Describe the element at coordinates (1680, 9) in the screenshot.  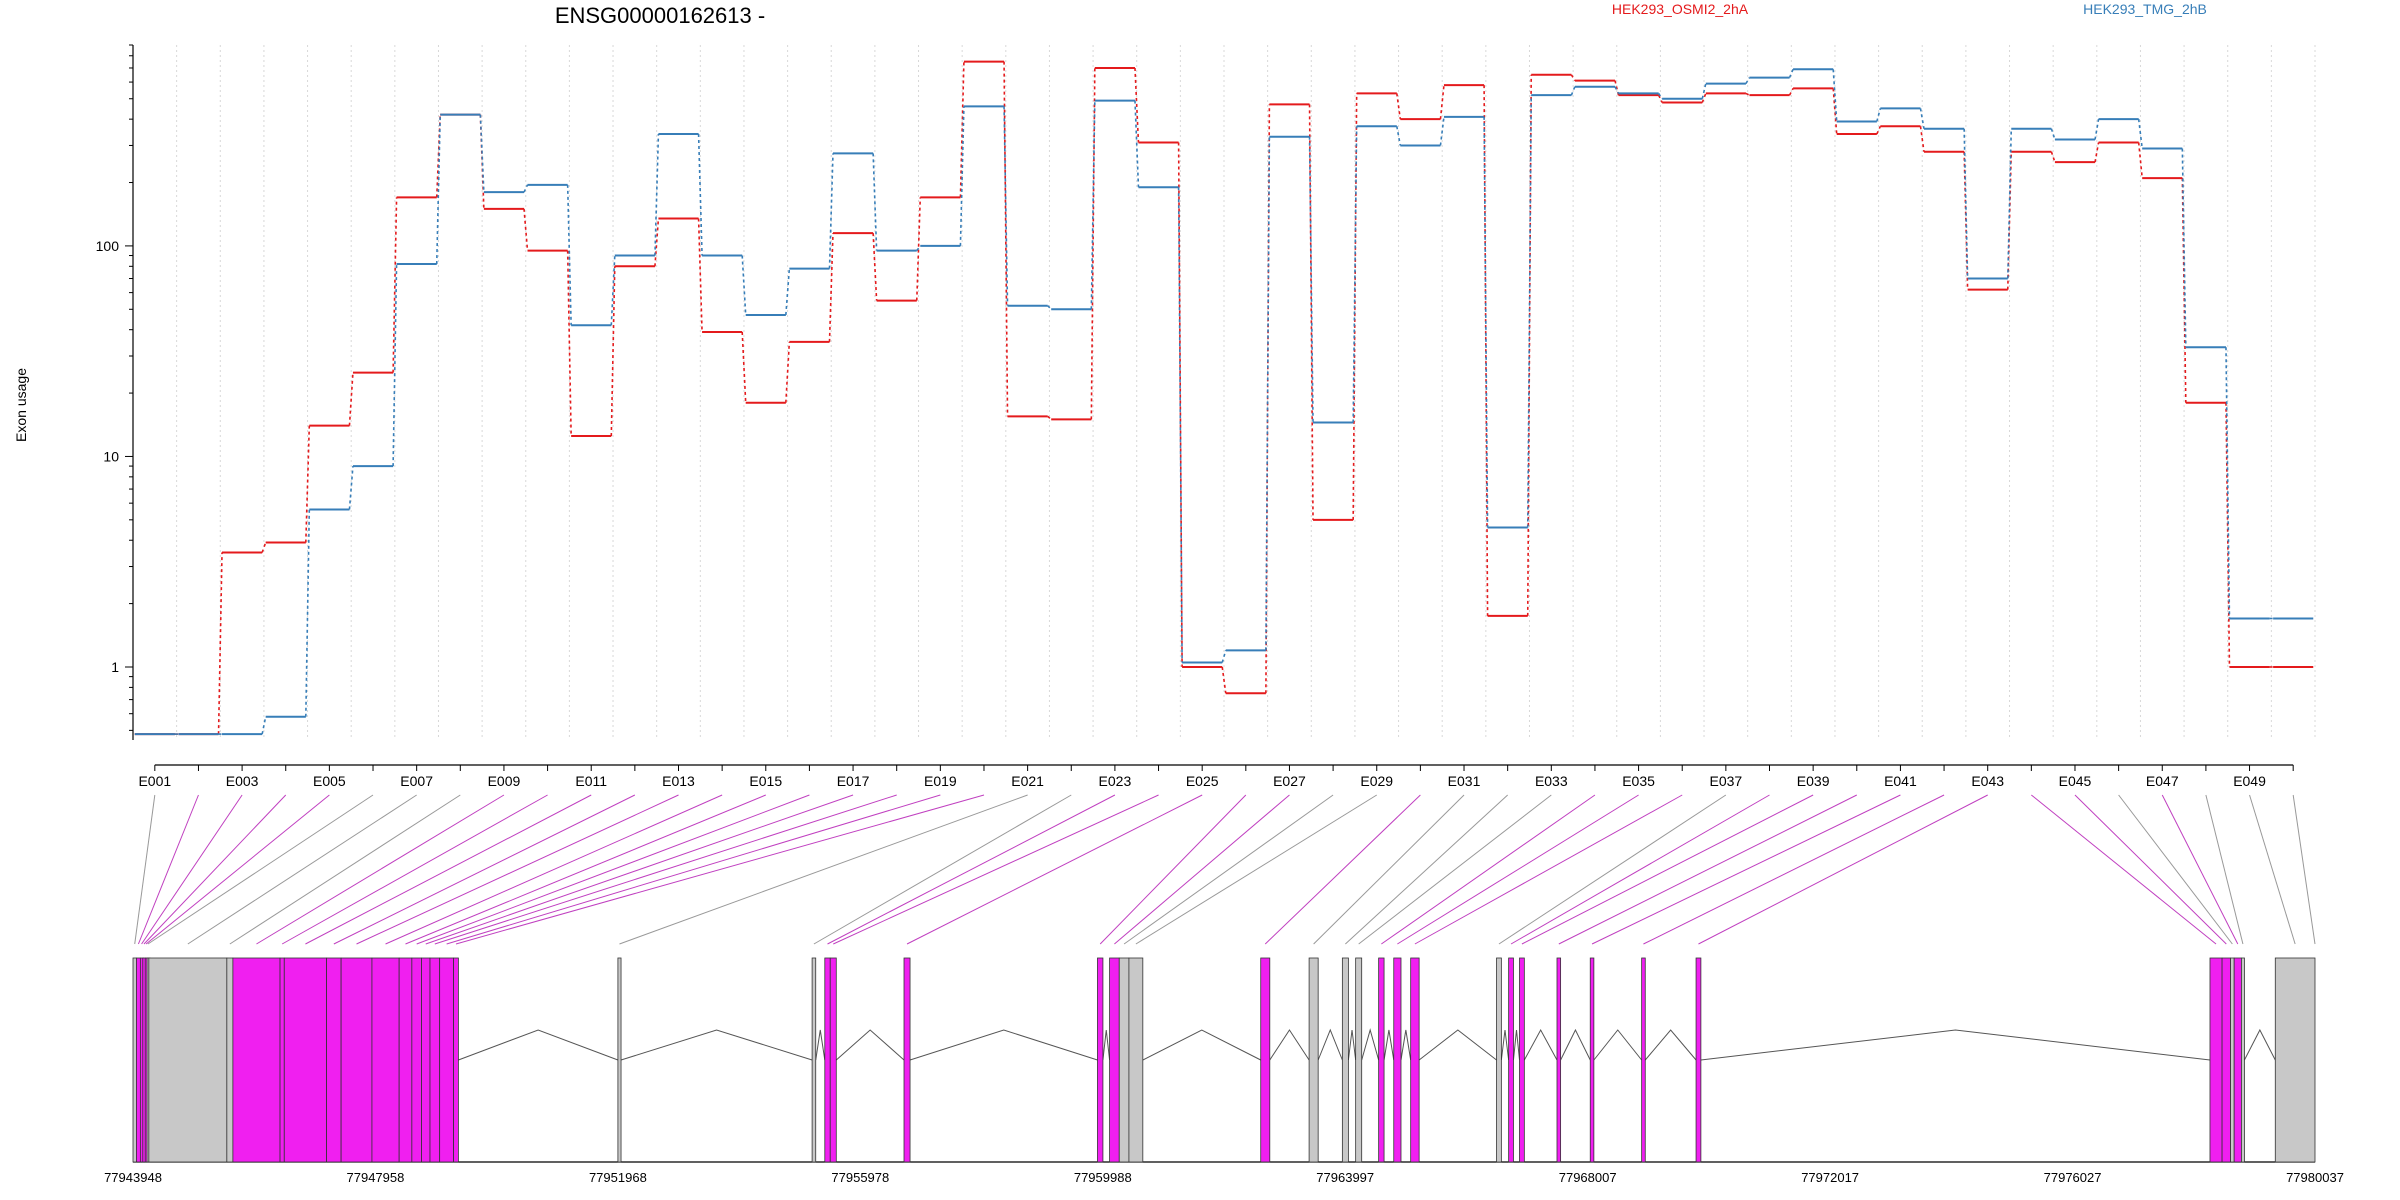
I see `legend-series-1: HEK293_OSMI2_2hA` at that location.